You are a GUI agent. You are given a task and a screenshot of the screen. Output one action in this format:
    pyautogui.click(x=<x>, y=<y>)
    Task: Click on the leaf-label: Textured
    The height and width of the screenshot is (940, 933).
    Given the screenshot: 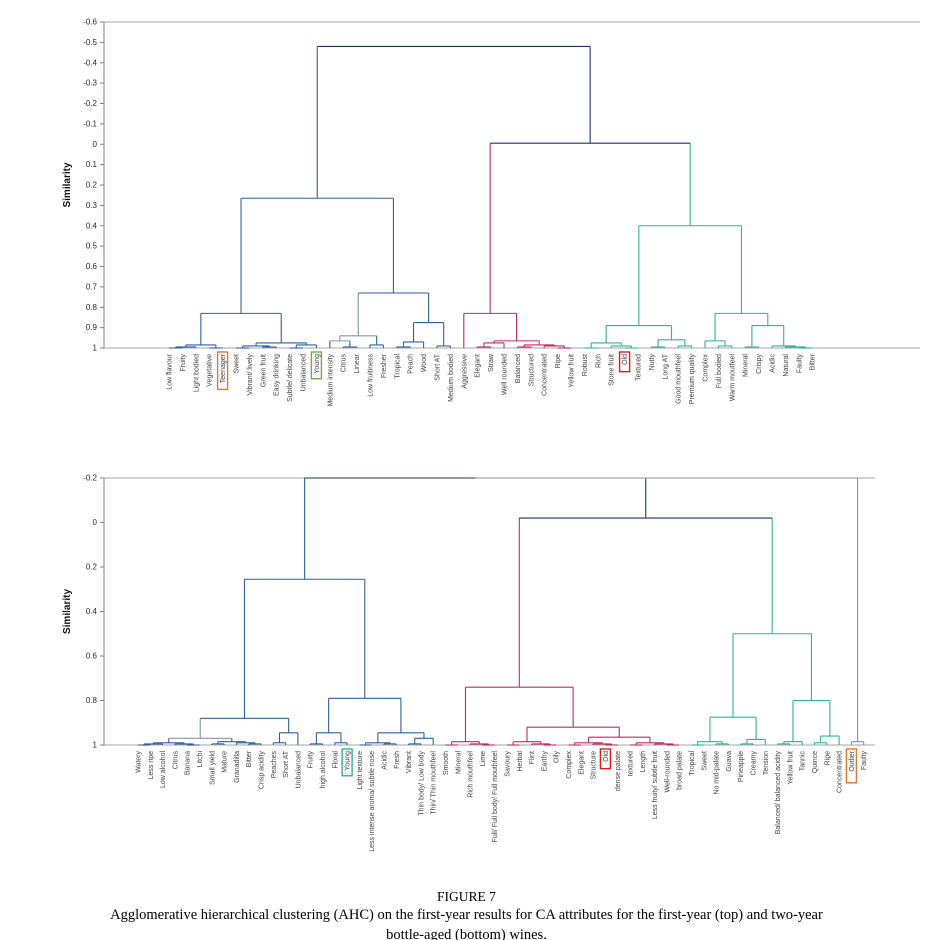 What is the action you would take?
    pyautogui.click(x=639, y=367)
    